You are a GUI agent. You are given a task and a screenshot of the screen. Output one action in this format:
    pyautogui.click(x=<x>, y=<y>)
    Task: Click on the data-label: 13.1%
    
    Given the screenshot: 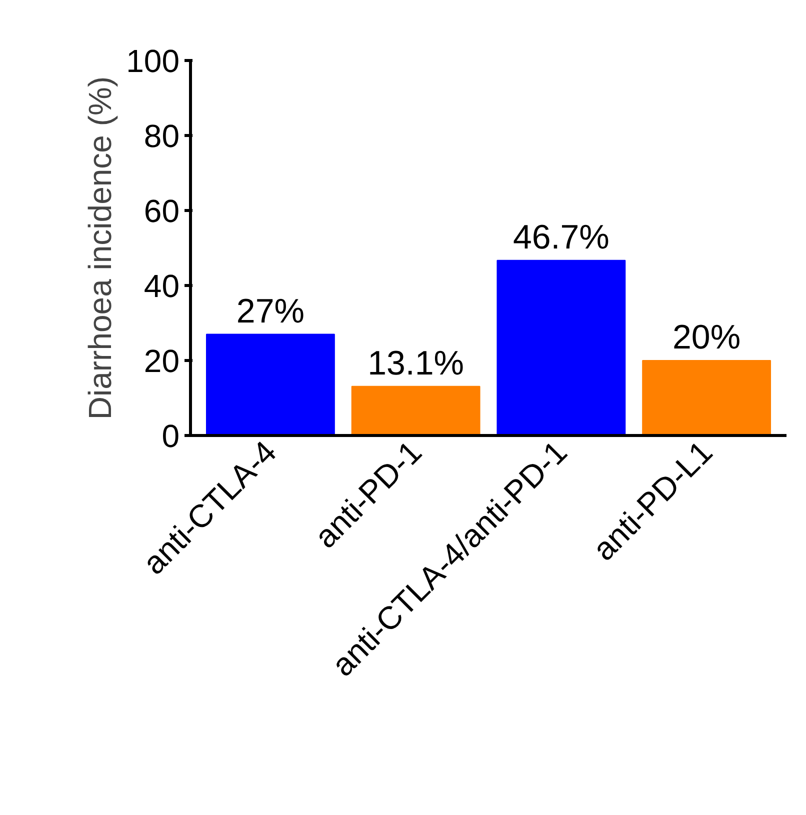 What is the action you would take?
    pyautogui.click(x=416, y=363)
    